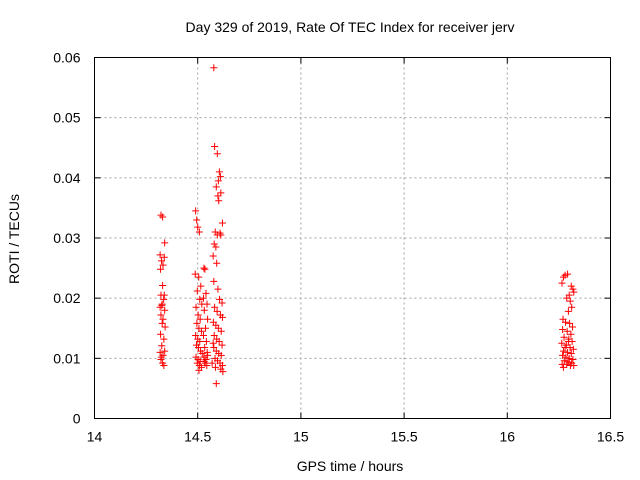  I want to click on x-tick-label: 15, so click(301, 437).